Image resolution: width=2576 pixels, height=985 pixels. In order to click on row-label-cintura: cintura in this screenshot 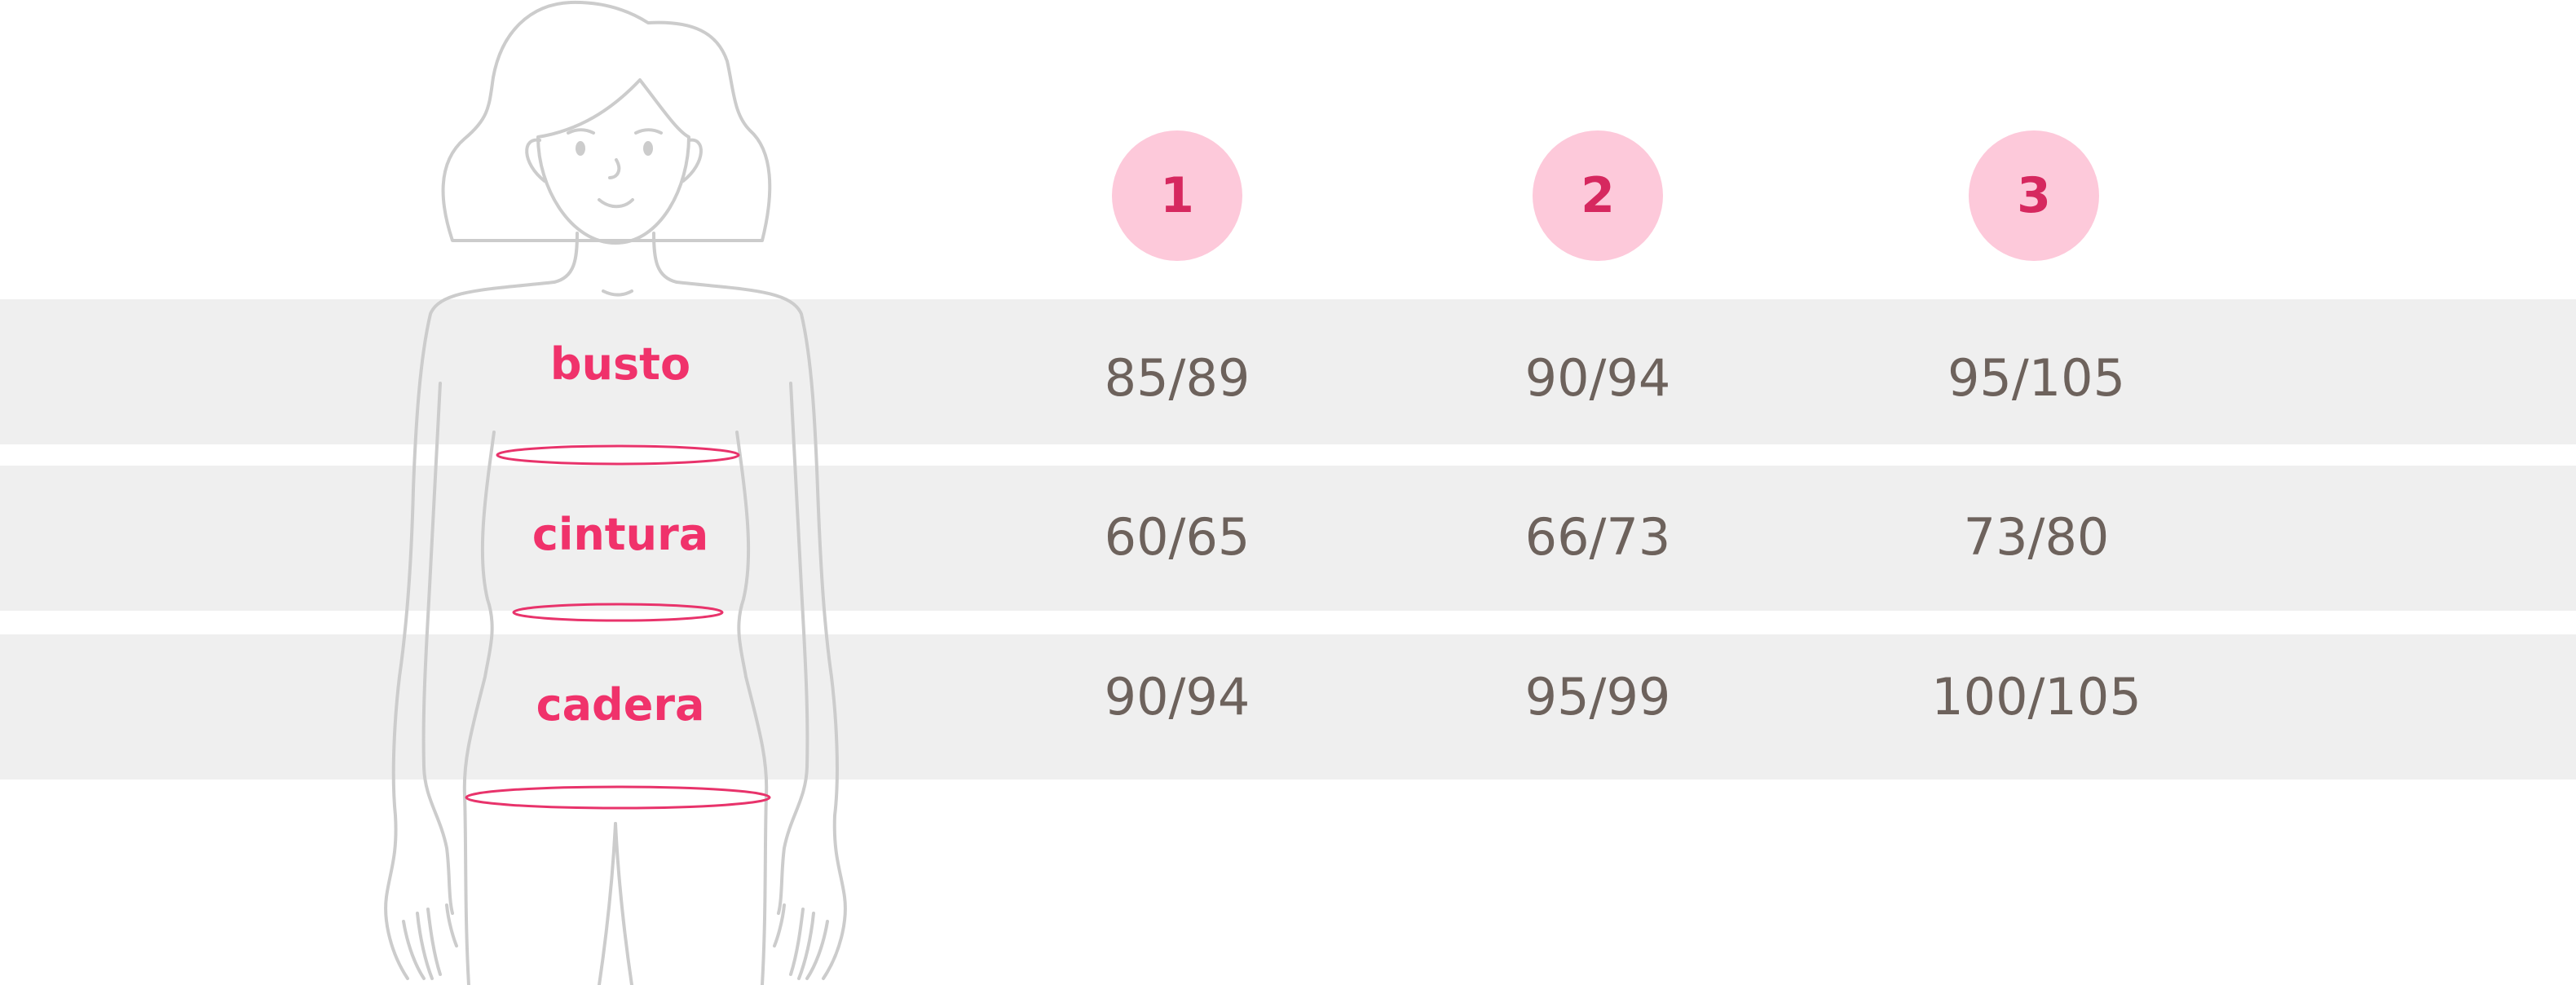, I will do `click(620, 534)`.